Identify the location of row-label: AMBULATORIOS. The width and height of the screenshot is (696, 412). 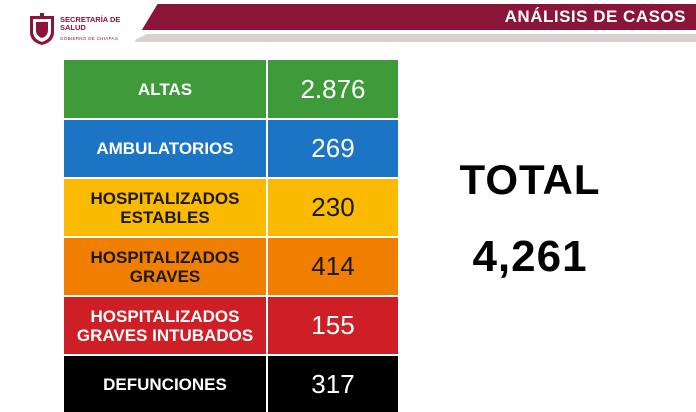
(166, 148).